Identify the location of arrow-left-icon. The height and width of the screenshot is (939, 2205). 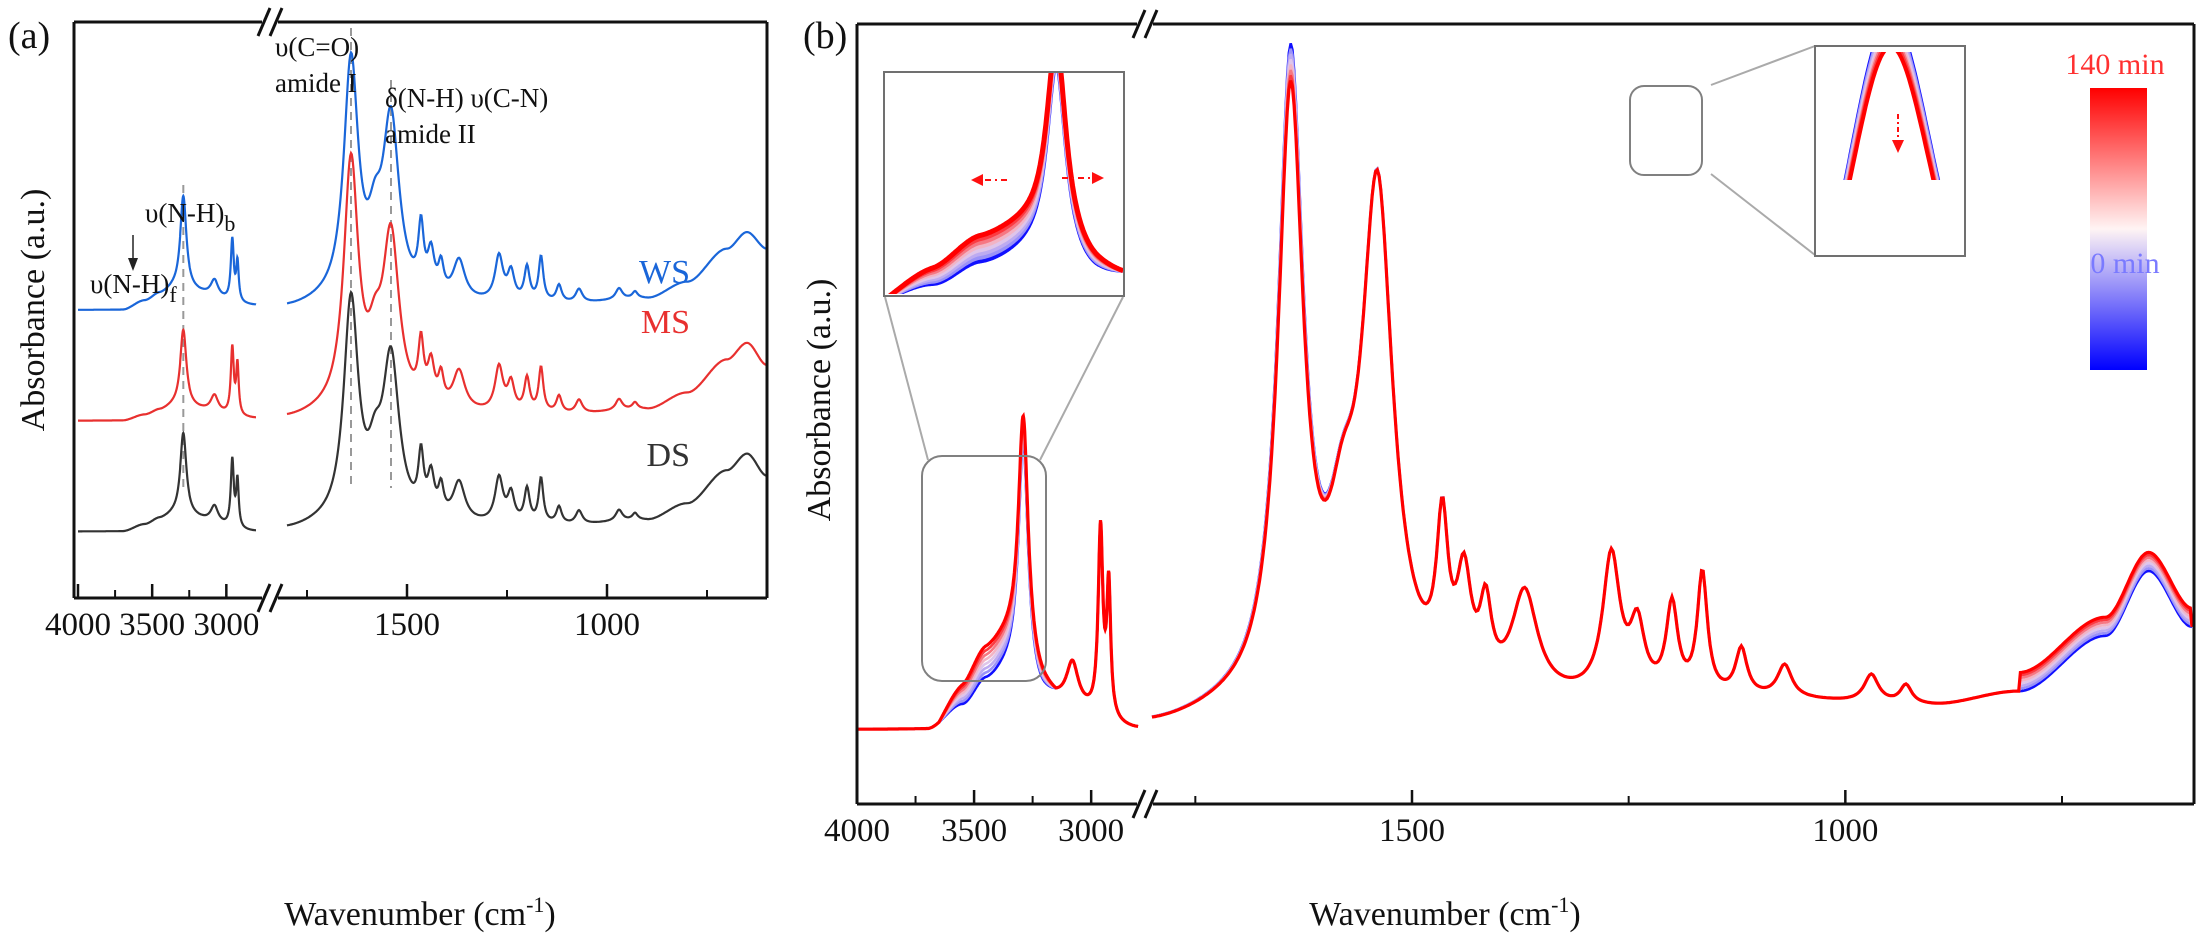
(990, 180).